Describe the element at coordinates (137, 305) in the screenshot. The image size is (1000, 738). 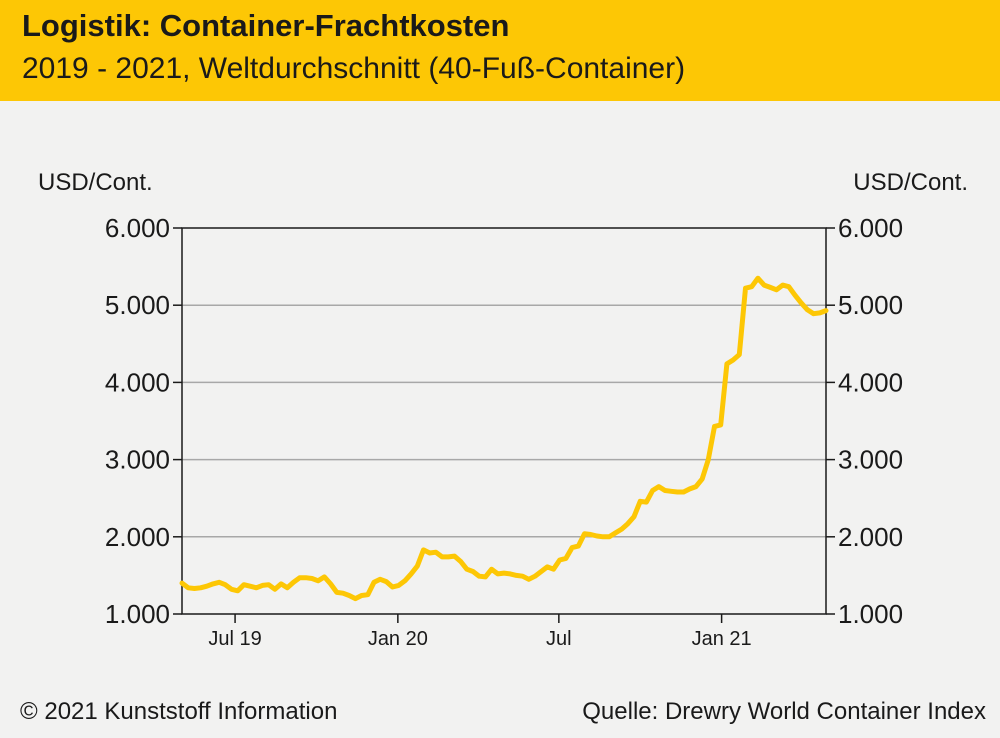
I see `y-tick-label-left: 5.000` at that location.